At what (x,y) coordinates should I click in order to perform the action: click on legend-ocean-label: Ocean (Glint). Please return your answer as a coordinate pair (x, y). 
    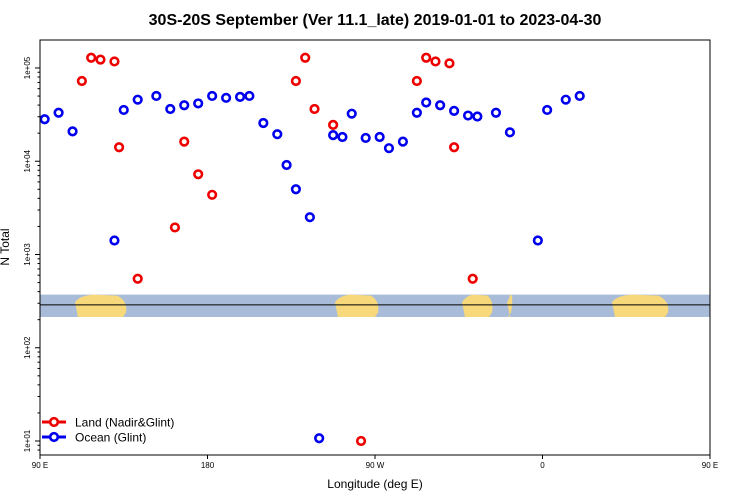
    Looking at the image, I should click on (110, 438).